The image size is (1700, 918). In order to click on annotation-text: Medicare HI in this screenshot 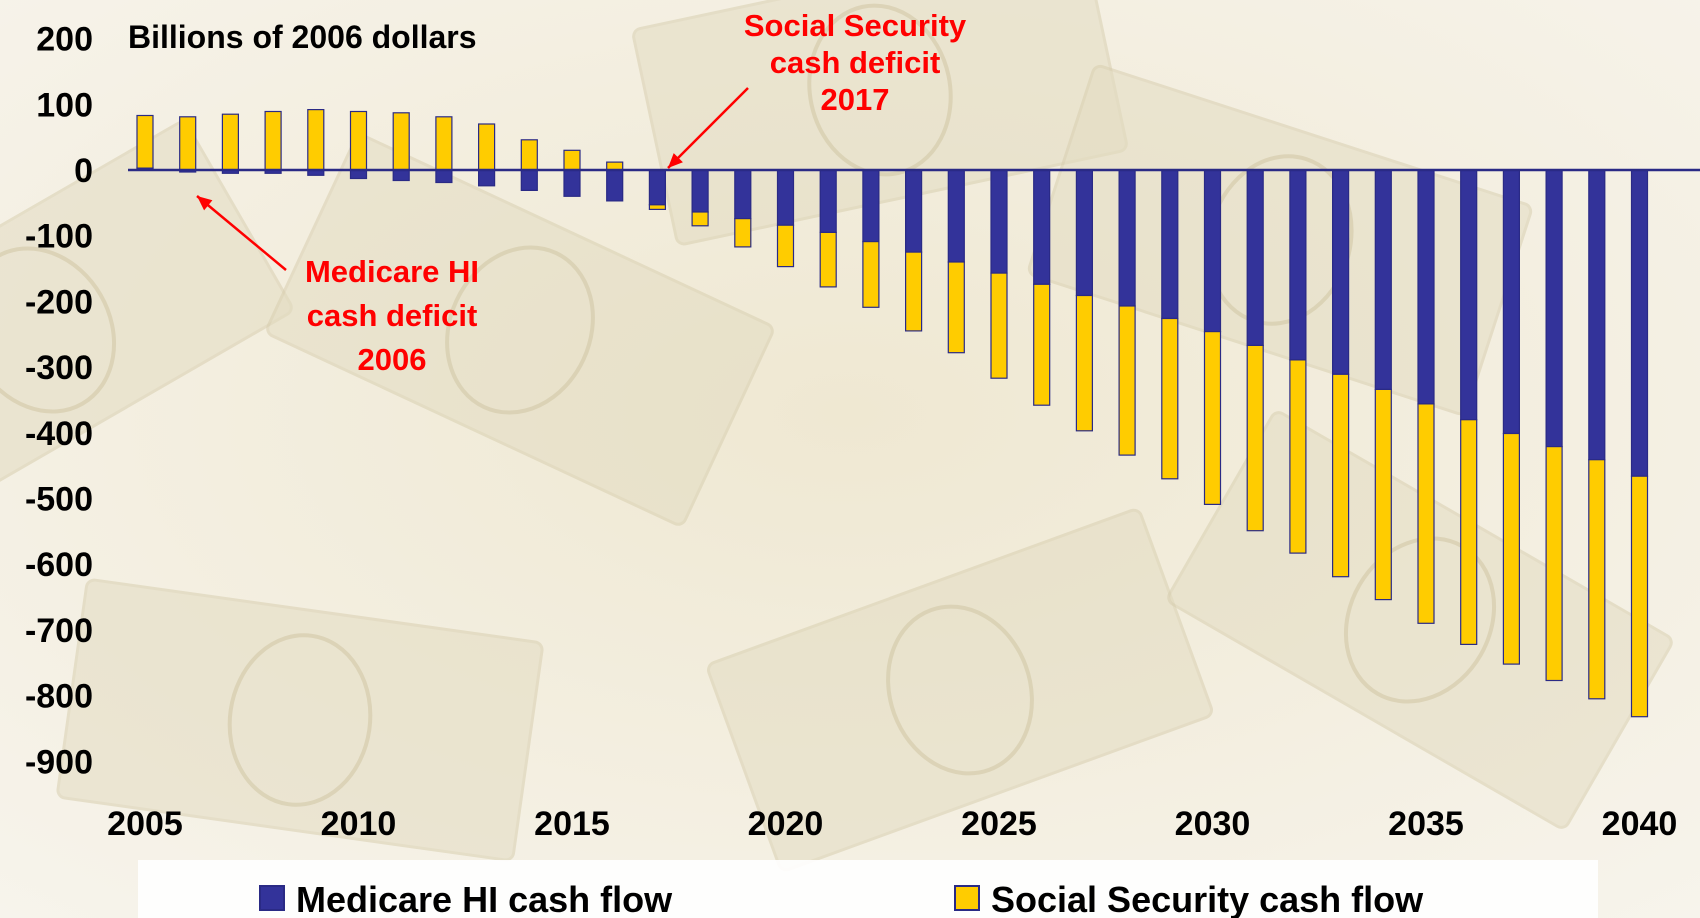, I will do `click(392, 271)`.